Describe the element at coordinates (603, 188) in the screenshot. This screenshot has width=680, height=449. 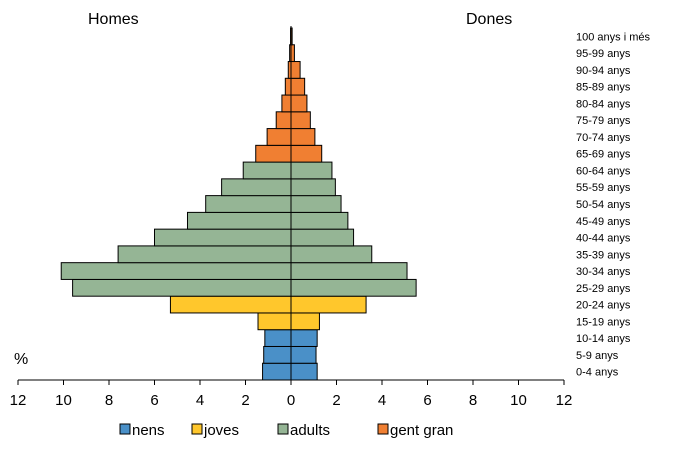
I see `category-label: 55-59 anys` at that location.